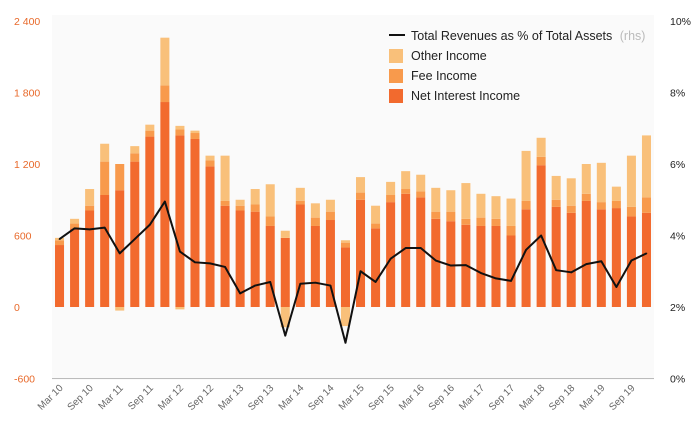 The height and width of the screenshot is (433, 700). I want to click on y-tick-label-left: -600, so click(24, 380).